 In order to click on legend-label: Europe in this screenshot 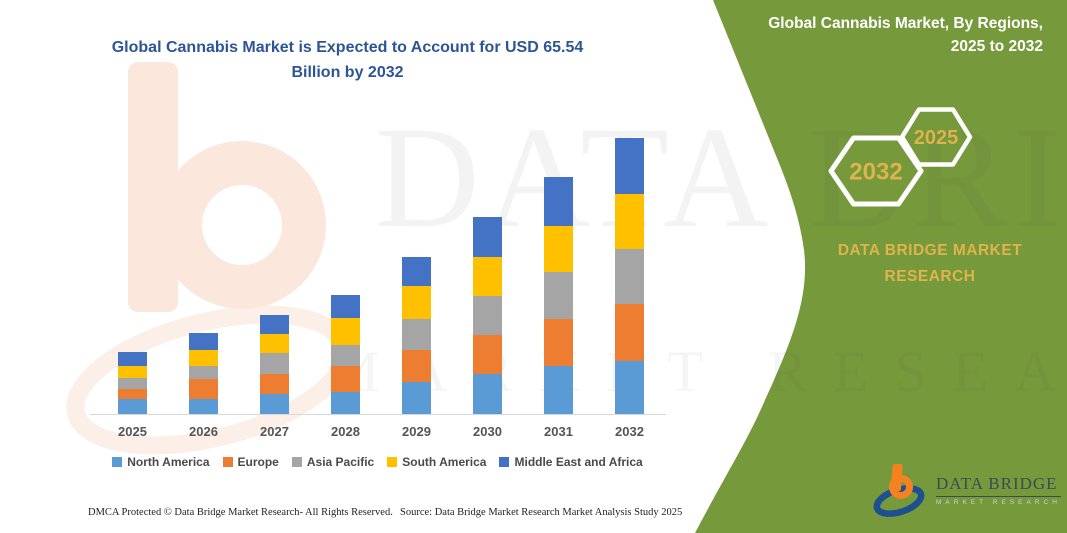, I will do `click(258, 462)`.